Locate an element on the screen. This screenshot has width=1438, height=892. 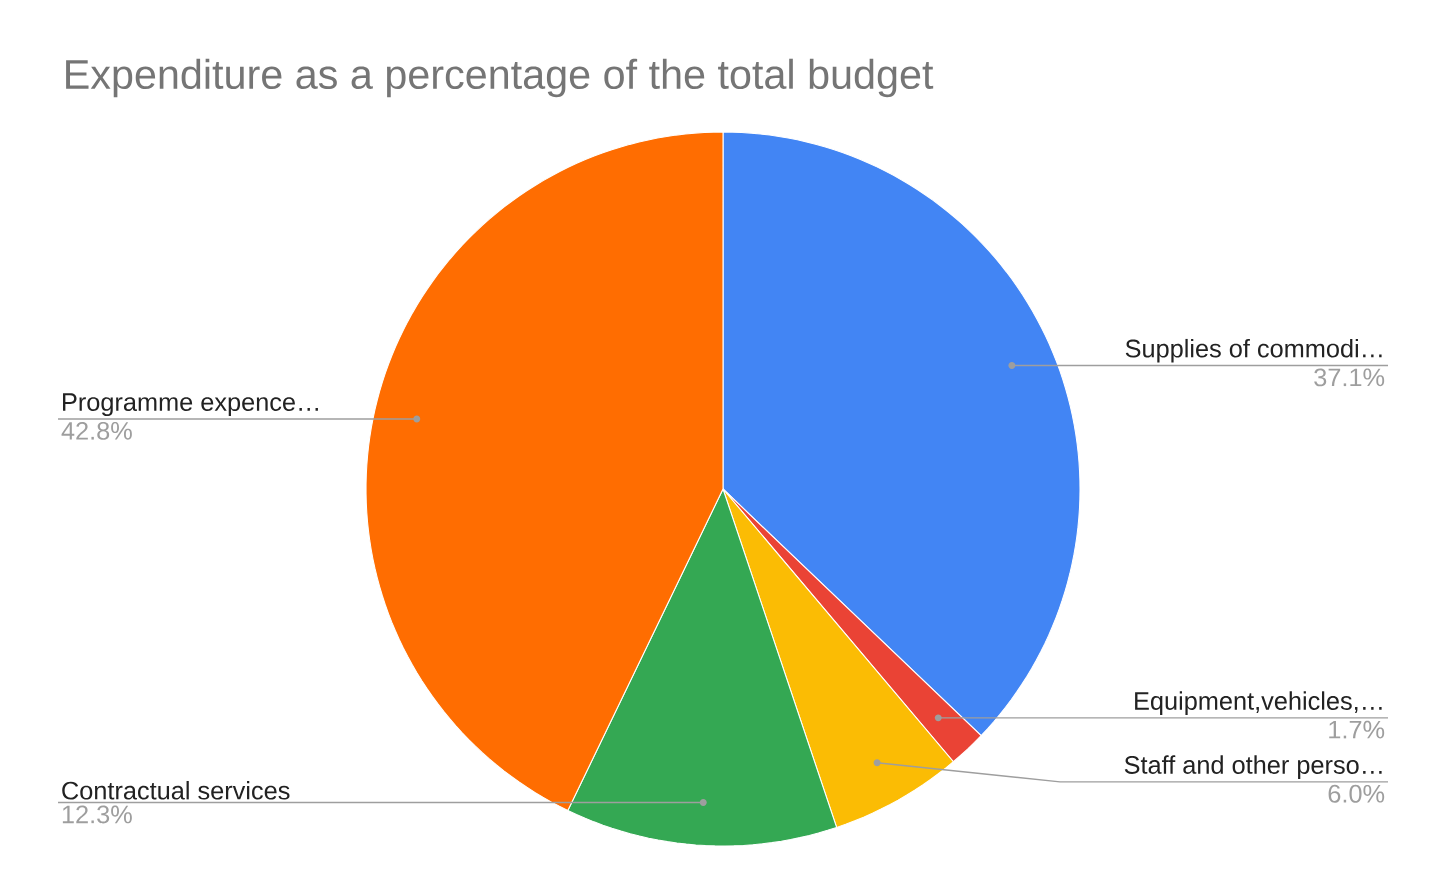
data-label: 12.3% is located at coordinates (97, 814).